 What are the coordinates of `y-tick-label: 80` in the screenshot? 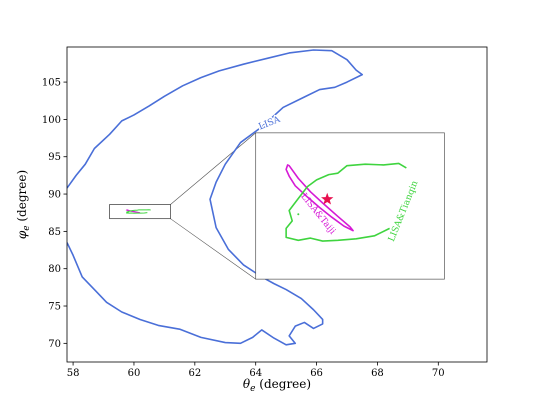 It's located at (54, 269).